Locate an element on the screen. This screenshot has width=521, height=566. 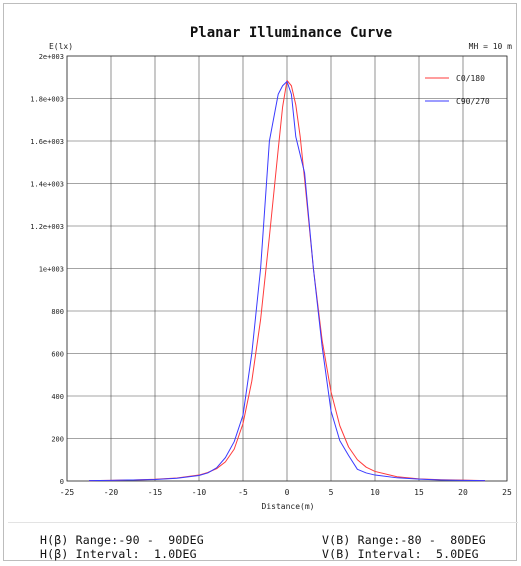
x-tick-label: -15 is located at coordinates (155, 492).